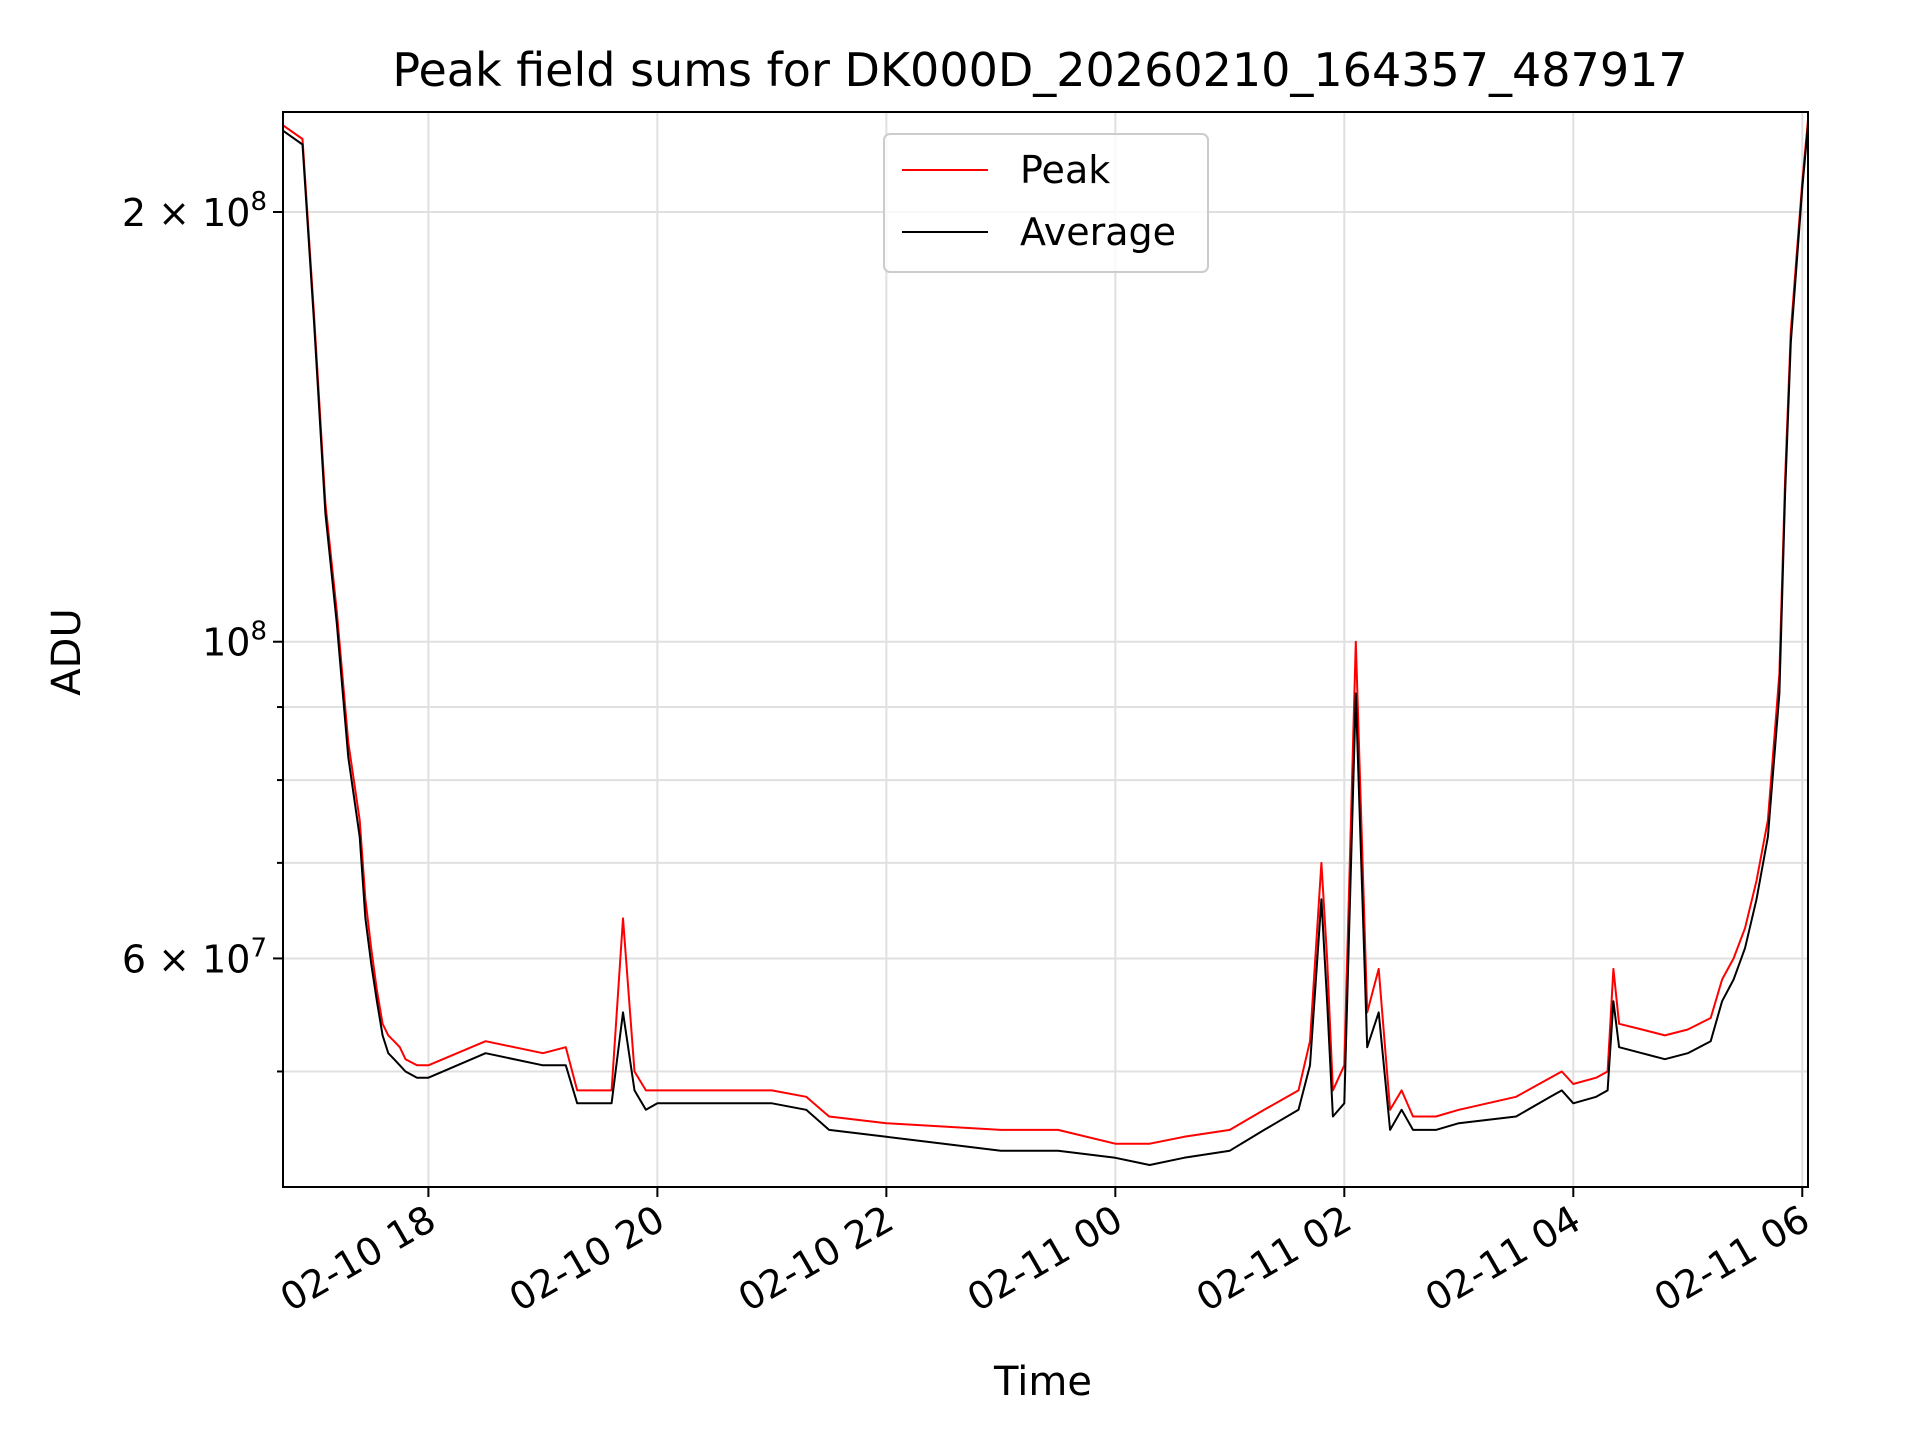 The height and width of the screenshot is (1440, 1920). What do you see at coordinates (1065, 170) in the screenshot?
I see `legend-peak-label: Peak` at bounding box center [1065, 170].